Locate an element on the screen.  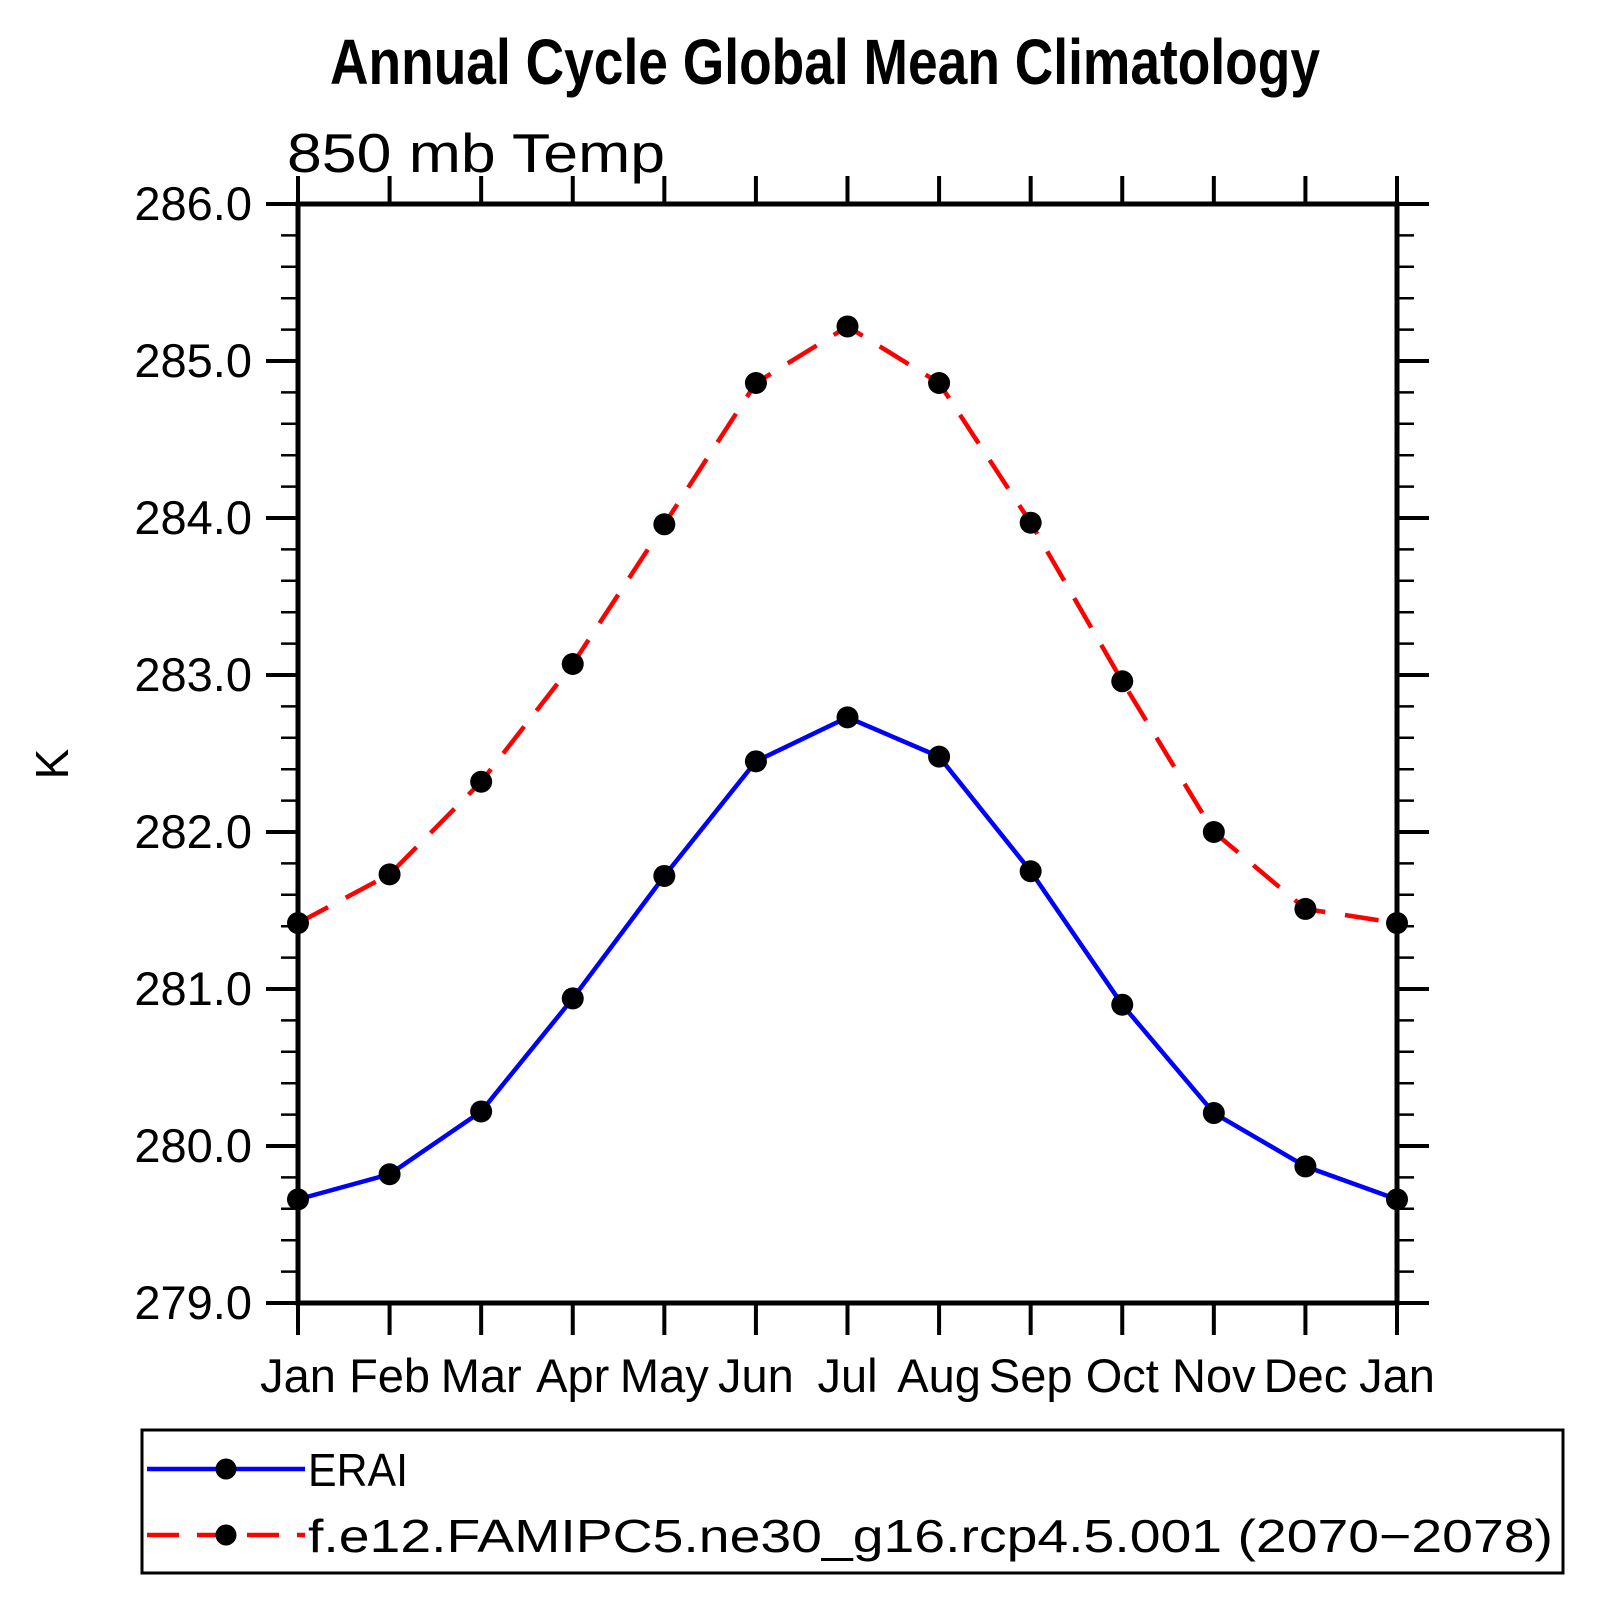
x-tick-label: Aug is located at coordinates (939, 1375).